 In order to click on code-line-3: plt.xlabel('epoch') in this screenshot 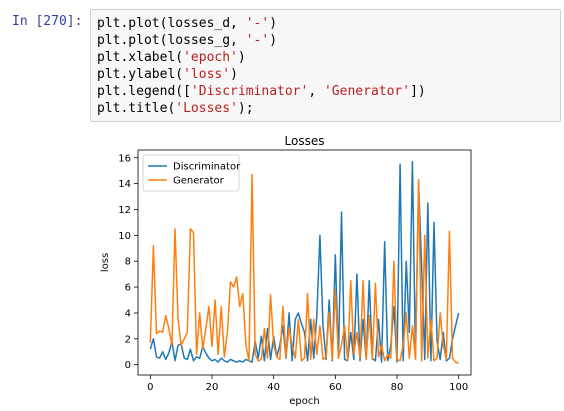, I will do `click(171, 57)`.